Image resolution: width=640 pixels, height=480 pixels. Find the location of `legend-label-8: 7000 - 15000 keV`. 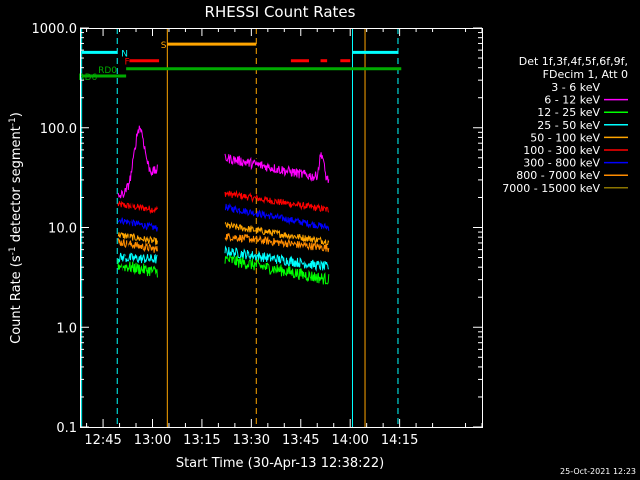

legend-label-8: 7000 - 15000 keV is located at coordinates (551, 188).